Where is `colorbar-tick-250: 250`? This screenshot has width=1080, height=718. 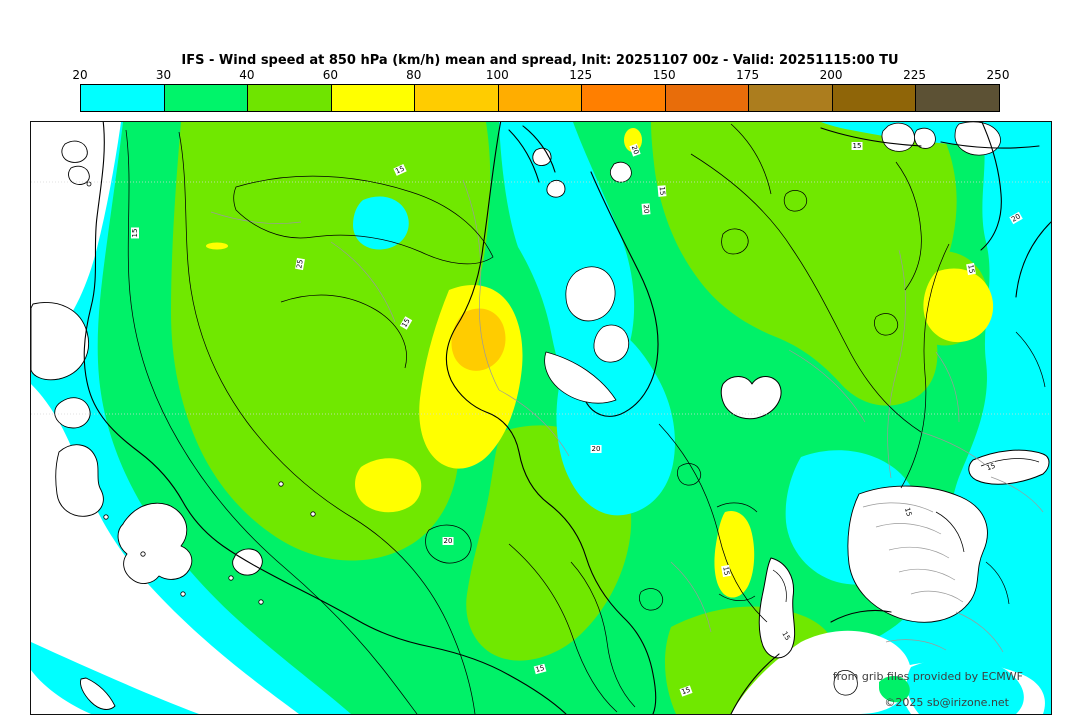 colorbar-tick-250: 250 is located at coordinates (998, 75).